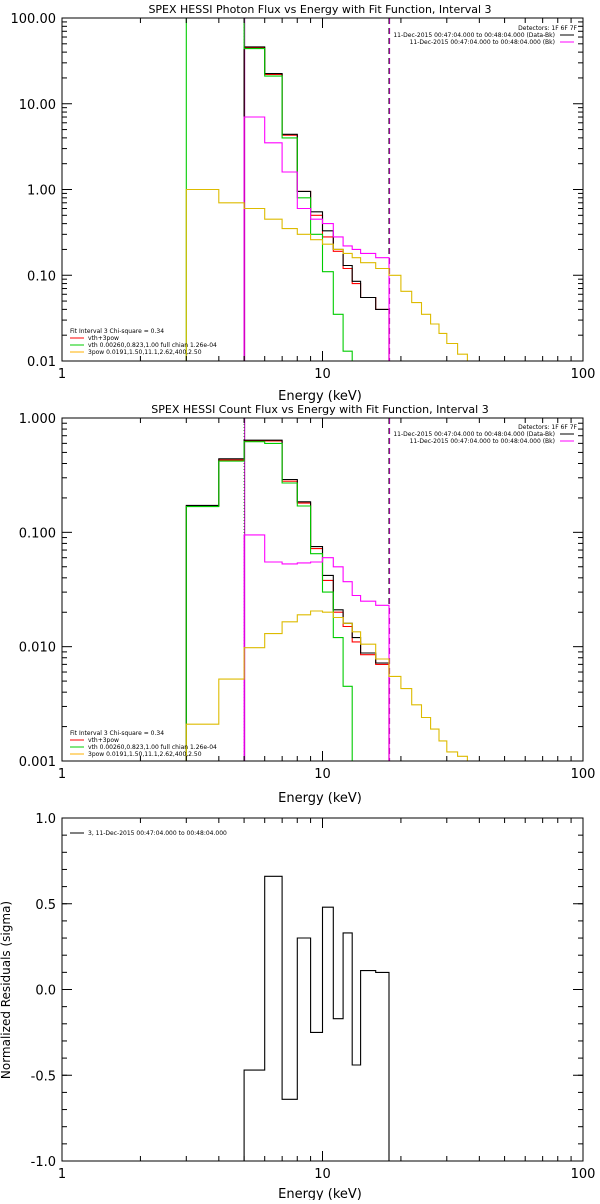 This screenshot has height=1204, width=600. What do you see at coordinates (45, 819) in the screenshot?
I see `y-tick-label: 1.0` at bounding box center [45, 819].